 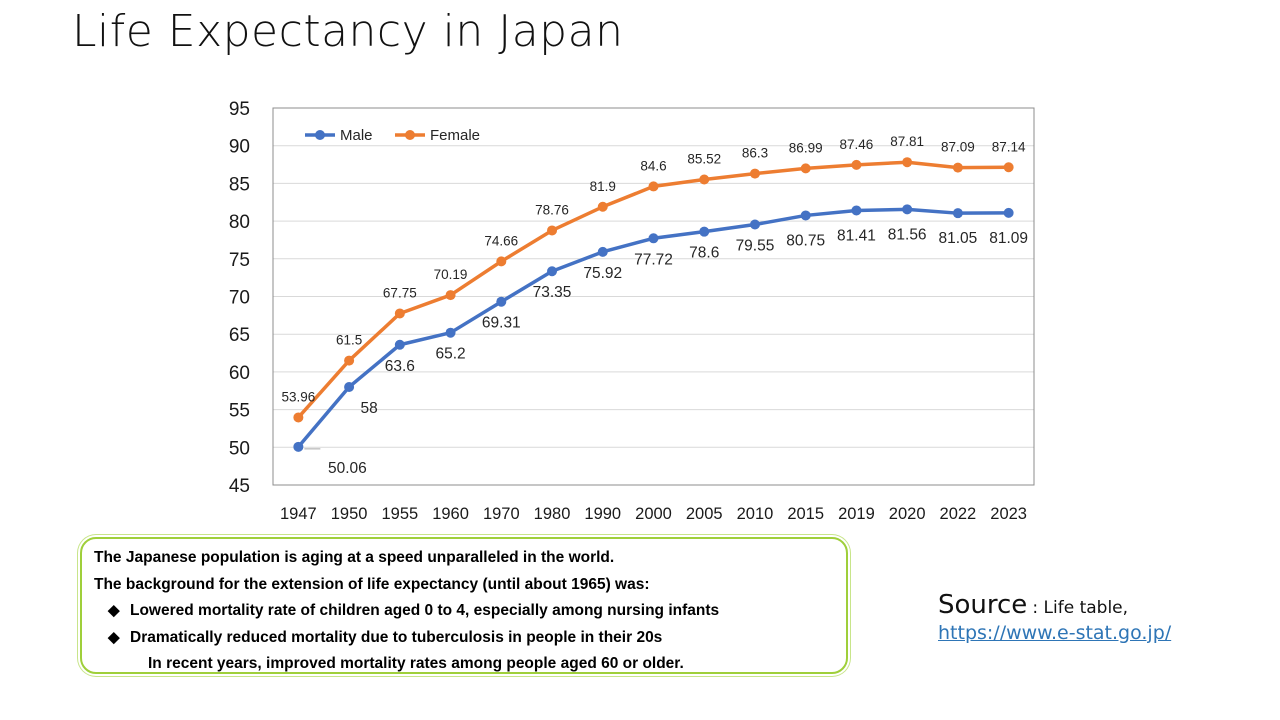 I want to click on male-data-label: 81.41, so click(x=856, y=235).